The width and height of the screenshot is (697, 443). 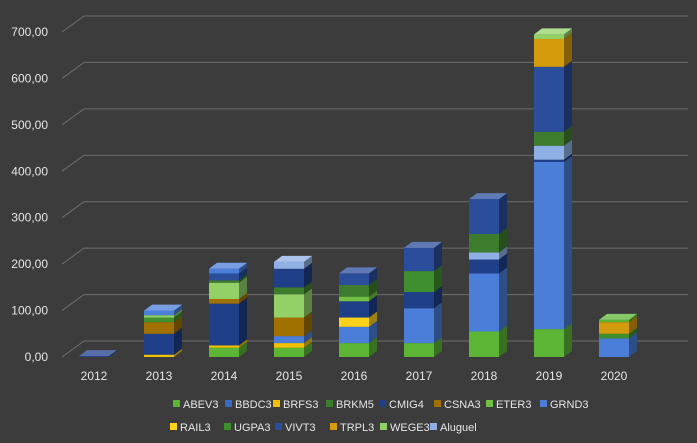 I want to click on bar-top, so click(x=98, y=353).